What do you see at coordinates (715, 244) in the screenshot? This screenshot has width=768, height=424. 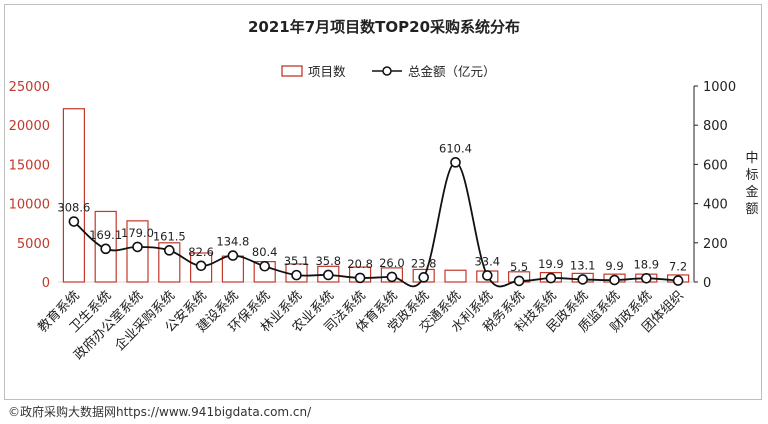 I see `y-right-tick-label: 200` at bounding box center [715, 244].